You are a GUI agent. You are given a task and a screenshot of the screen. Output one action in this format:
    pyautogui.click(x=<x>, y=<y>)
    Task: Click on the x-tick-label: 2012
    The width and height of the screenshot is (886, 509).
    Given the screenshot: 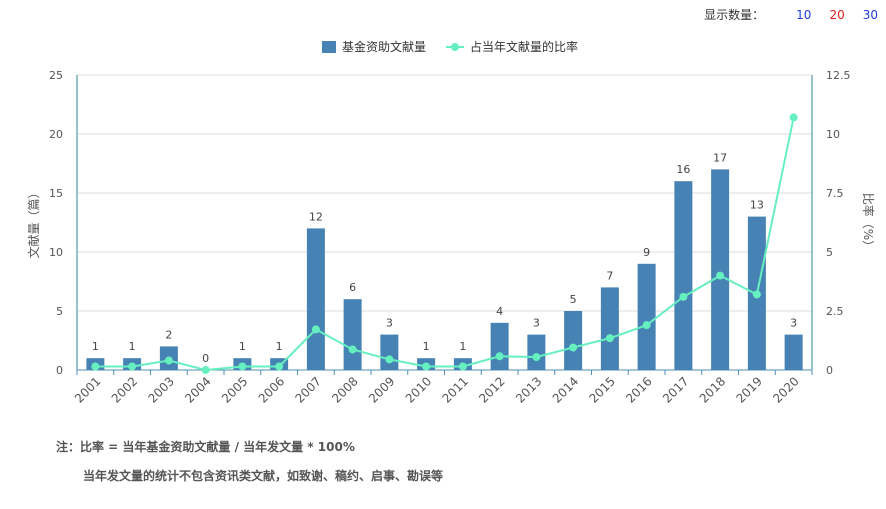 What is the action you would take?
    pyautogui.click(x=491, y=389)
    